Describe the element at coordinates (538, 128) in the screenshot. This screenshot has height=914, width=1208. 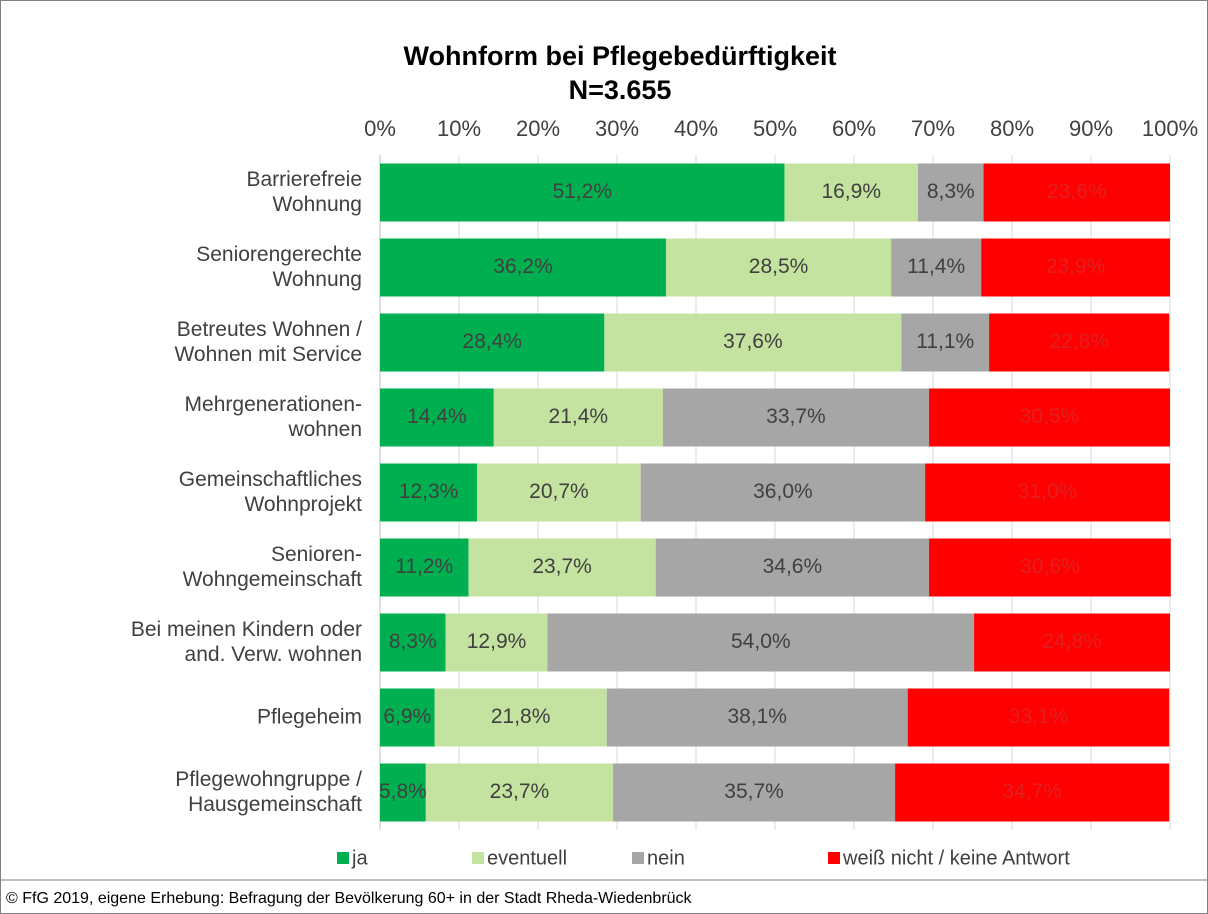
I see `x-tick-label: 20%` at that location.